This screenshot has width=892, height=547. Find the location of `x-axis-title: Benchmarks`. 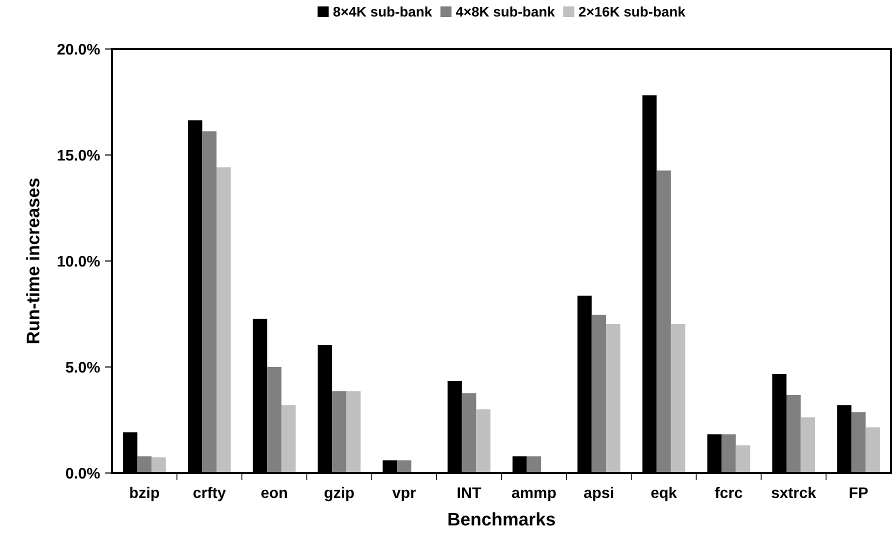

x-axis-title: Benchmarks is located at coordinates (501, 519).